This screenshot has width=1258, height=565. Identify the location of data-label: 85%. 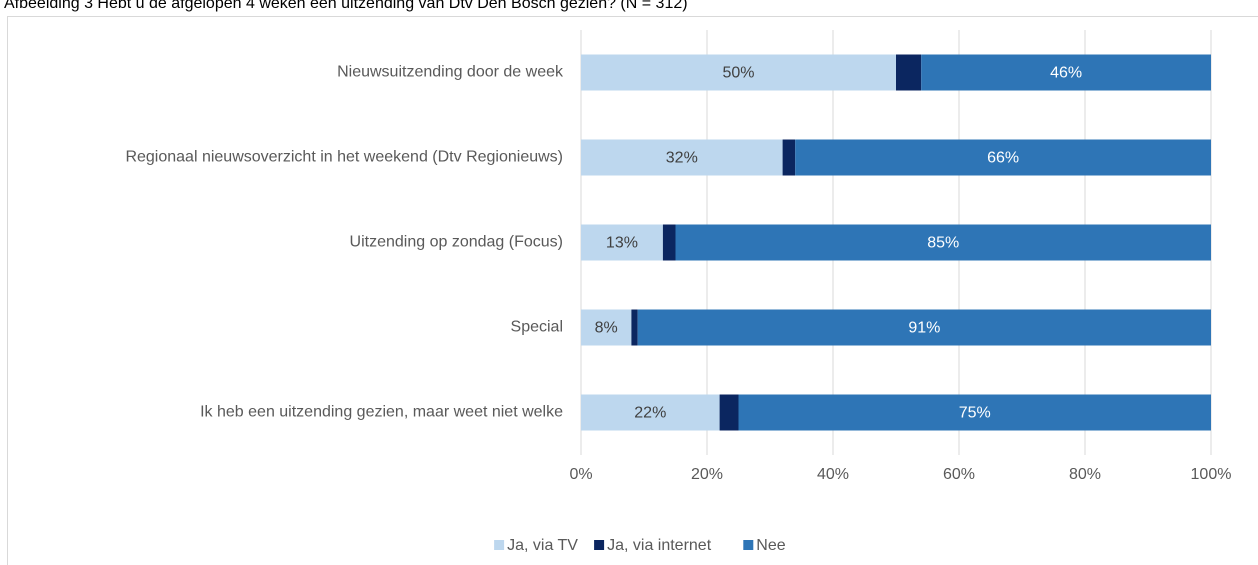
(943, 243).